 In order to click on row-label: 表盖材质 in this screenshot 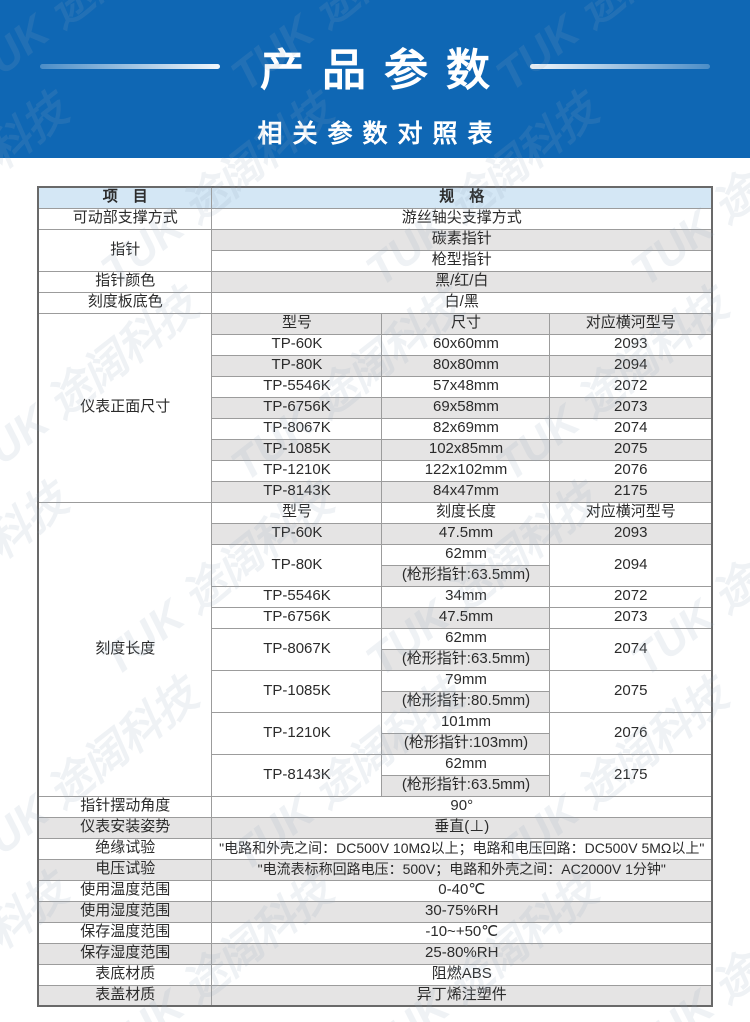, I will do `click(125, 995)`.